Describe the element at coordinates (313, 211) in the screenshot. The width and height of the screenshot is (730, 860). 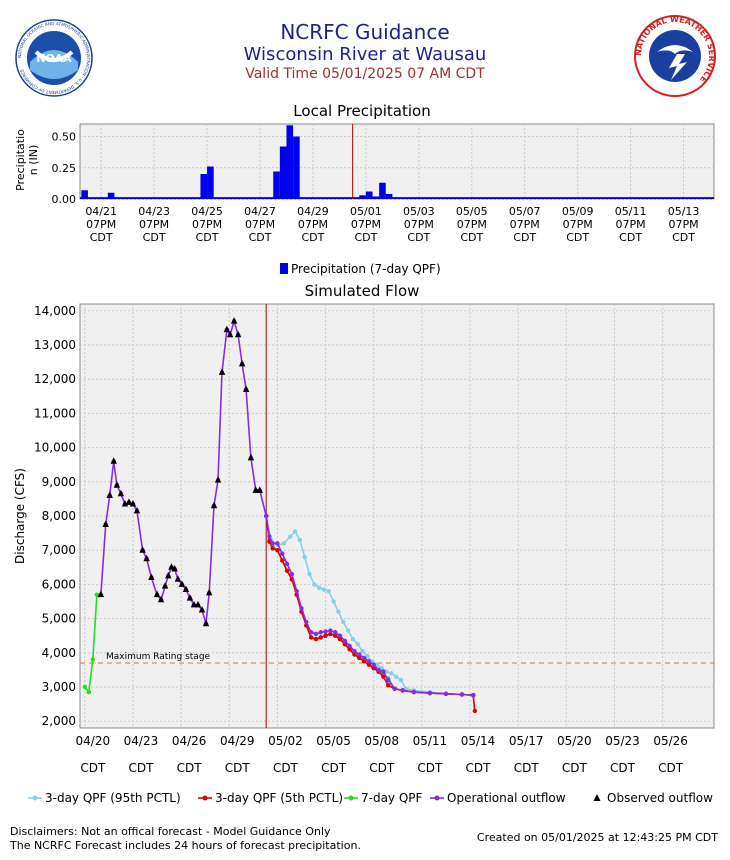
I see `precip-x-tick-label: 04/29` at that location.